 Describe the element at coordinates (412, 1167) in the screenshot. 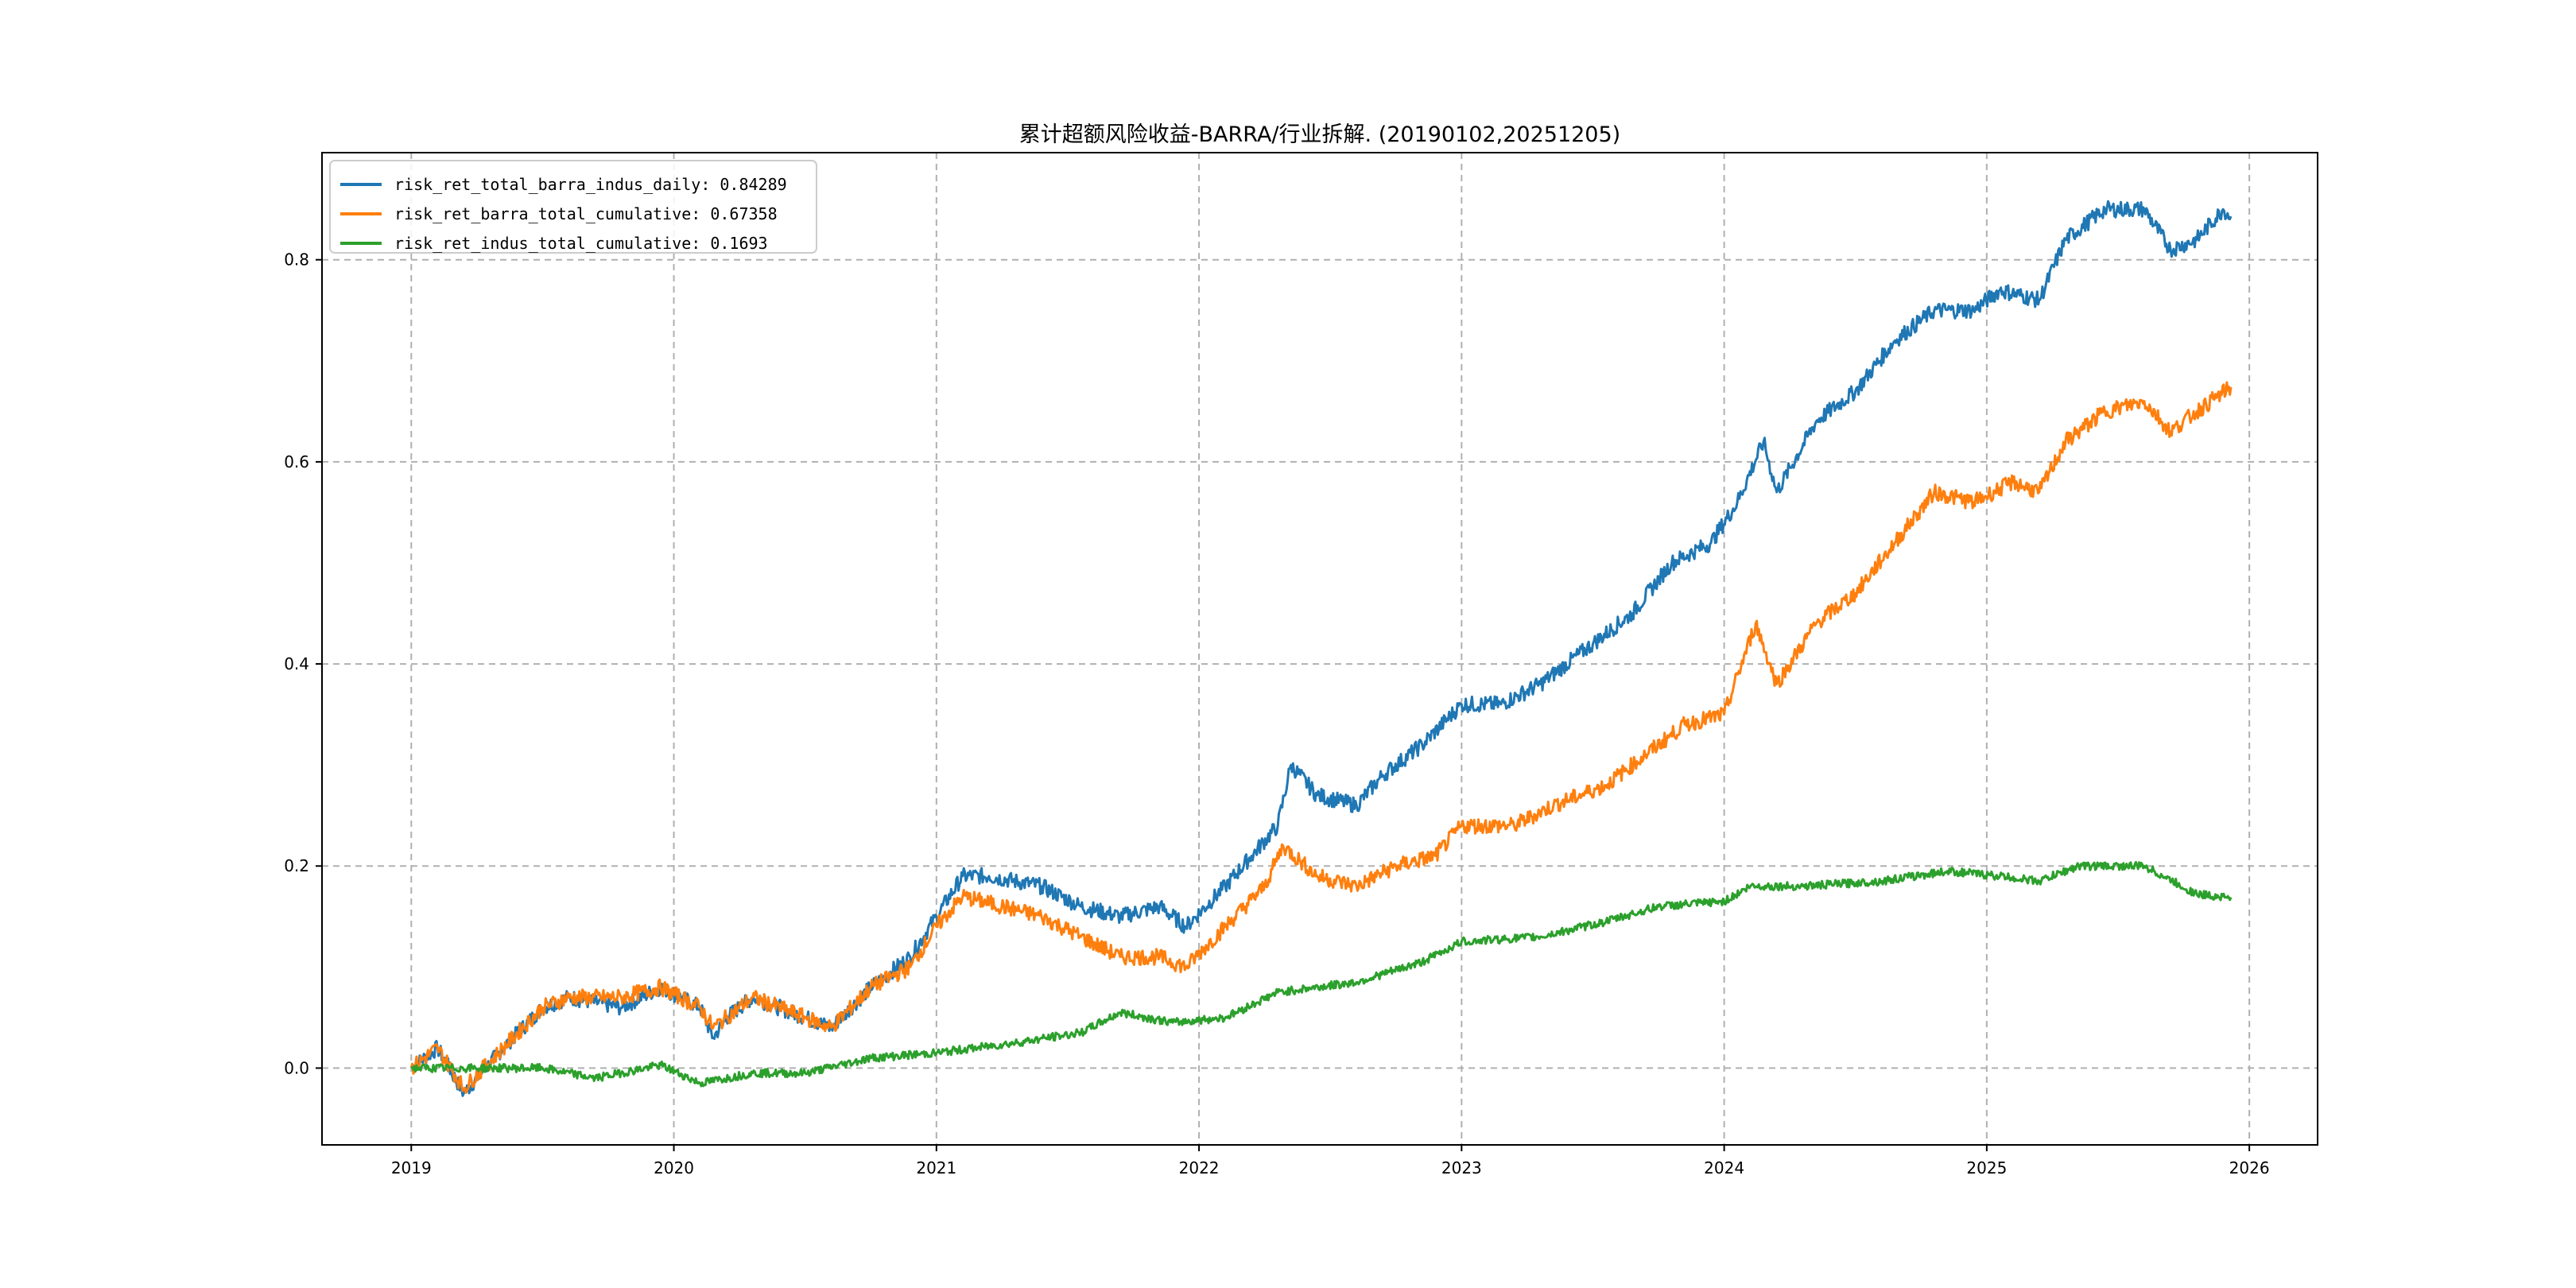

I see `x-tick-label: 2019` at that location.